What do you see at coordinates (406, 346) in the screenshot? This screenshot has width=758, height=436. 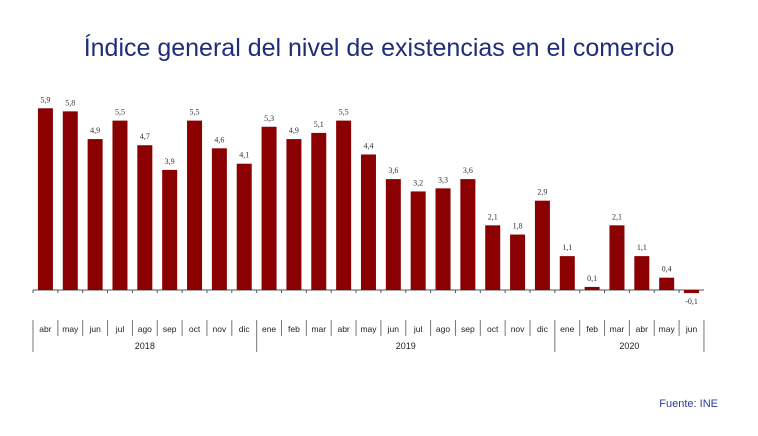 I see `year-label: 2019` at bounding box center [406, 346].